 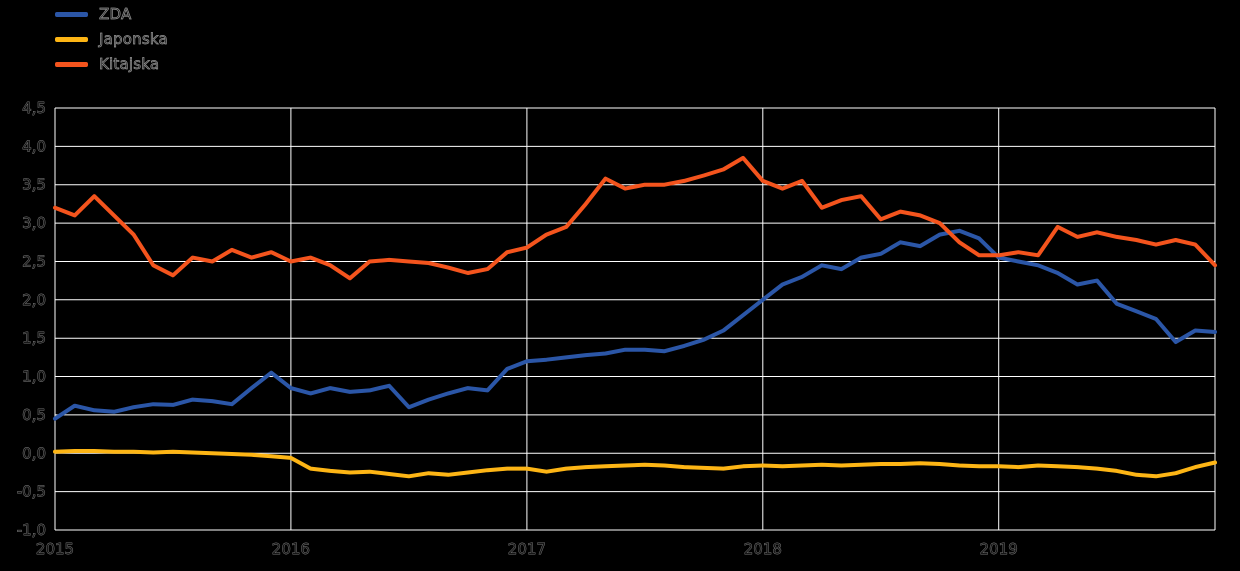 I want to click on x-tick-label: 2016, so click(x=291, y=549).